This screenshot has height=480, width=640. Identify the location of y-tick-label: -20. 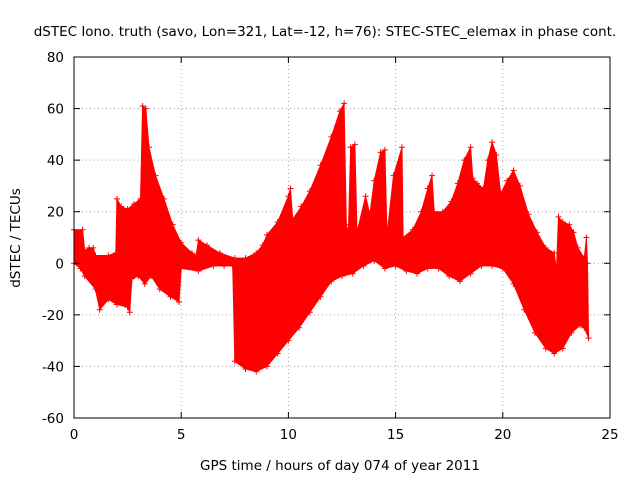
(53, 316).